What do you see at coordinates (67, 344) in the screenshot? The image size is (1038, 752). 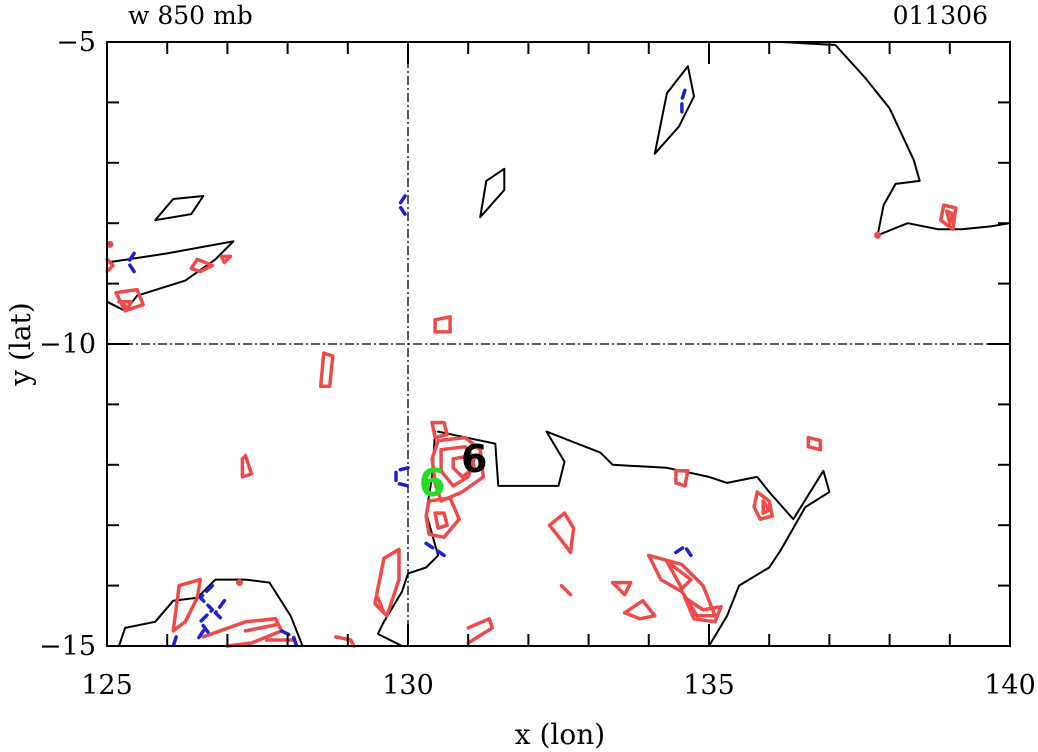 I see `y-tick-label: −10` at bounding box center [67, 344].